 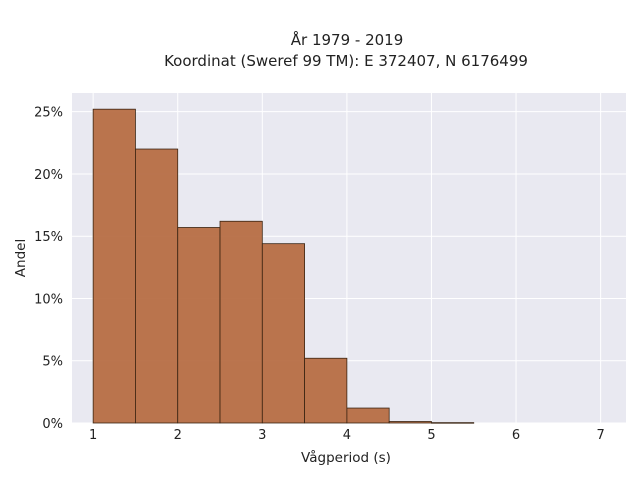 What do you see at coordinates (48, 113) in the screenshot?
I see `y-tick-label: 25%` at bounding box center [48, 113].